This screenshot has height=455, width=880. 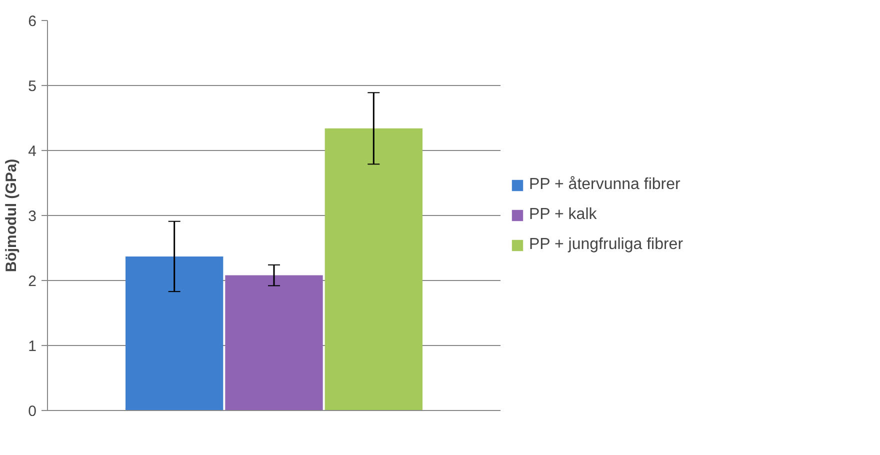 I want to click on y-tick-label: 6, so click(x=32, y=21).